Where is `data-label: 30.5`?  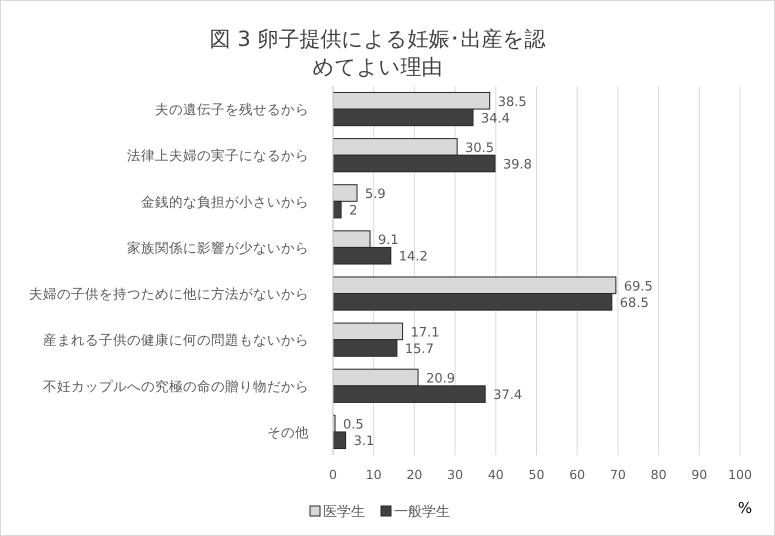 data-label: 30.5 is located at coordinates (479, 148).